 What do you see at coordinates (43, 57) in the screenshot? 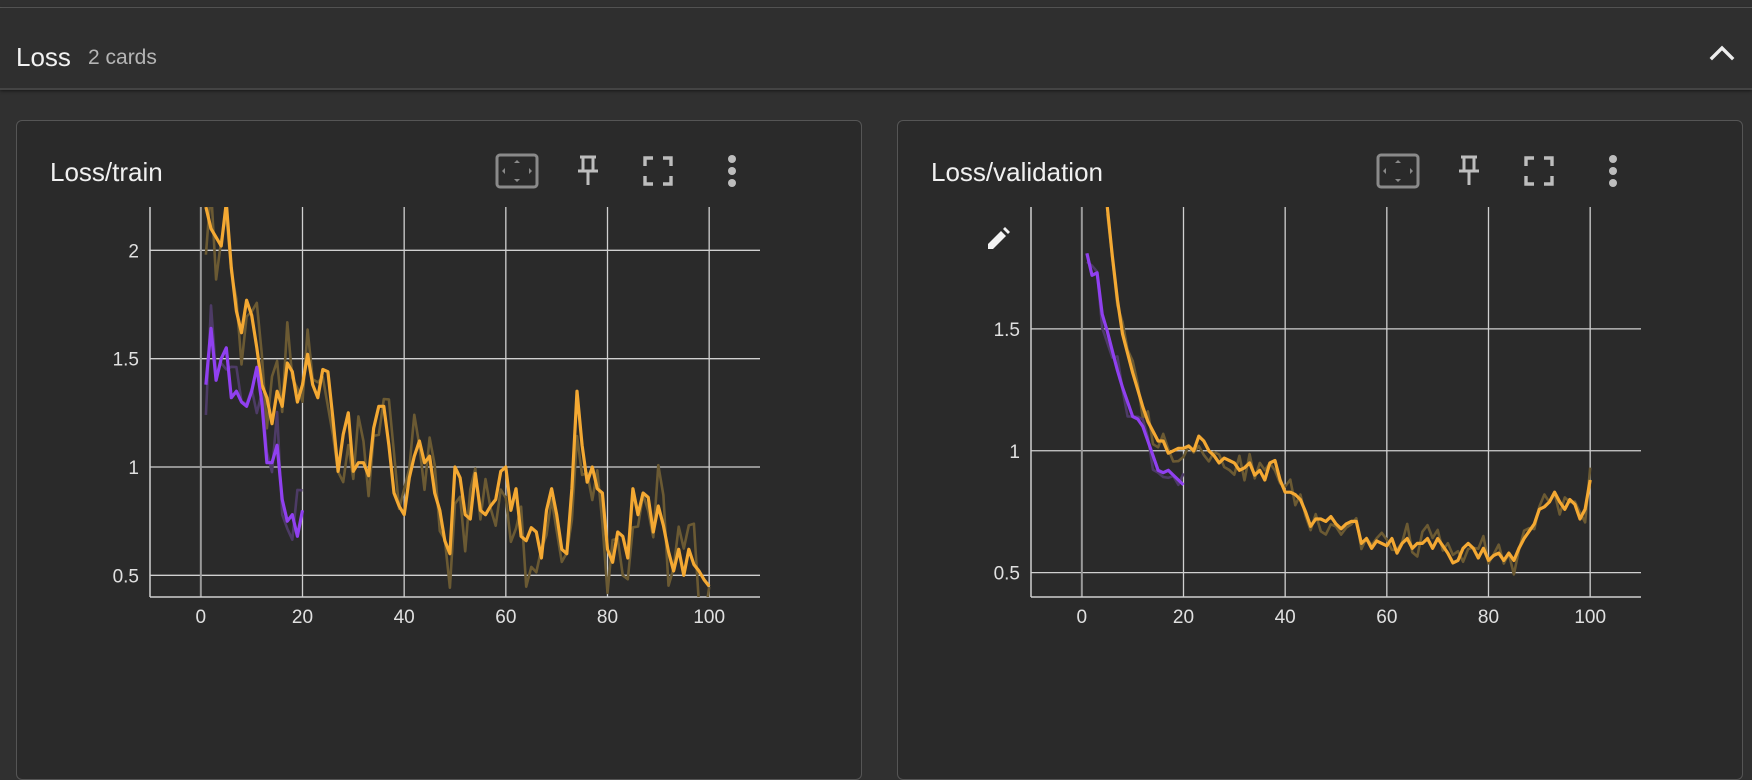
I see `section-title: Loss` at bounding box center [43, 57].